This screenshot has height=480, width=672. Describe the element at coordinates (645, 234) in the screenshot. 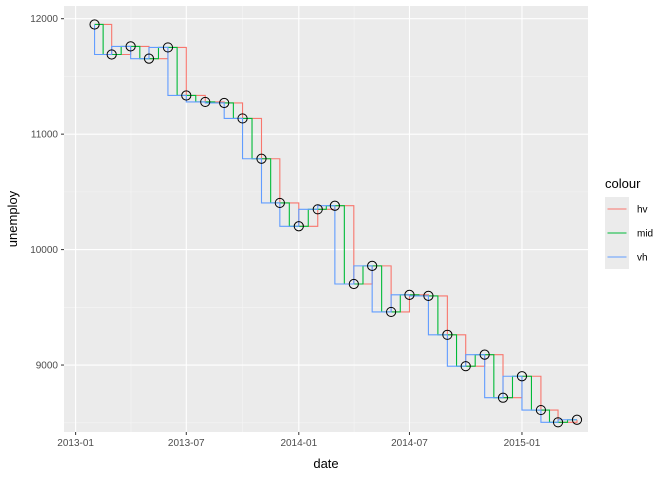

I see `legend-label-mid: mid` at that location.